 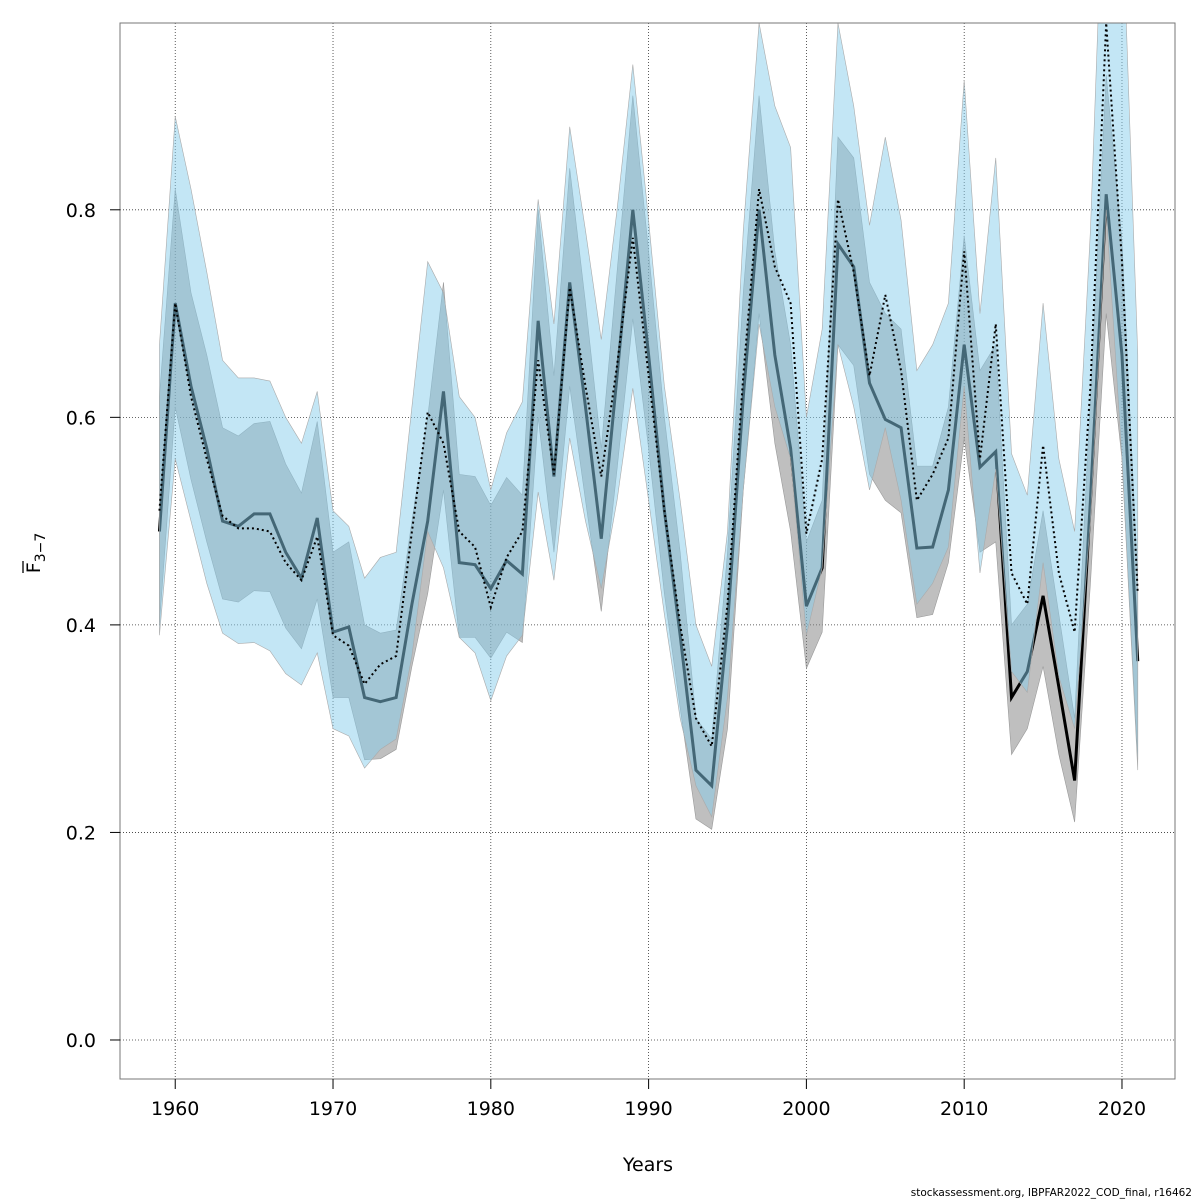 What do you see at coordinates (1122, 1109) in the screenshot?
I see `x-tick-label: 2020` at bounding box center [1122, 1109].